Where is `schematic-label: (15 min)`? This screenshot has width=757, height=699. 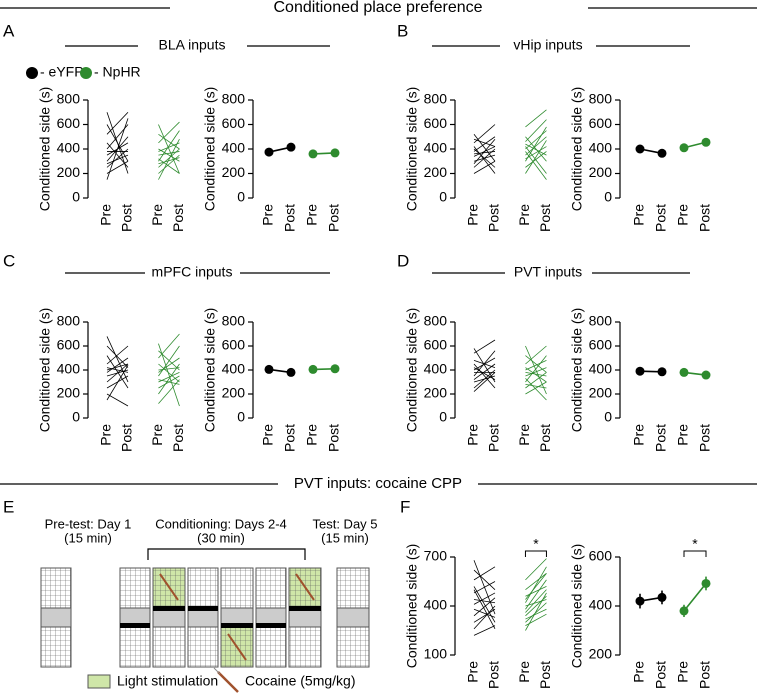 schematic-label: (15 min) is located at coordinates (88, 537).